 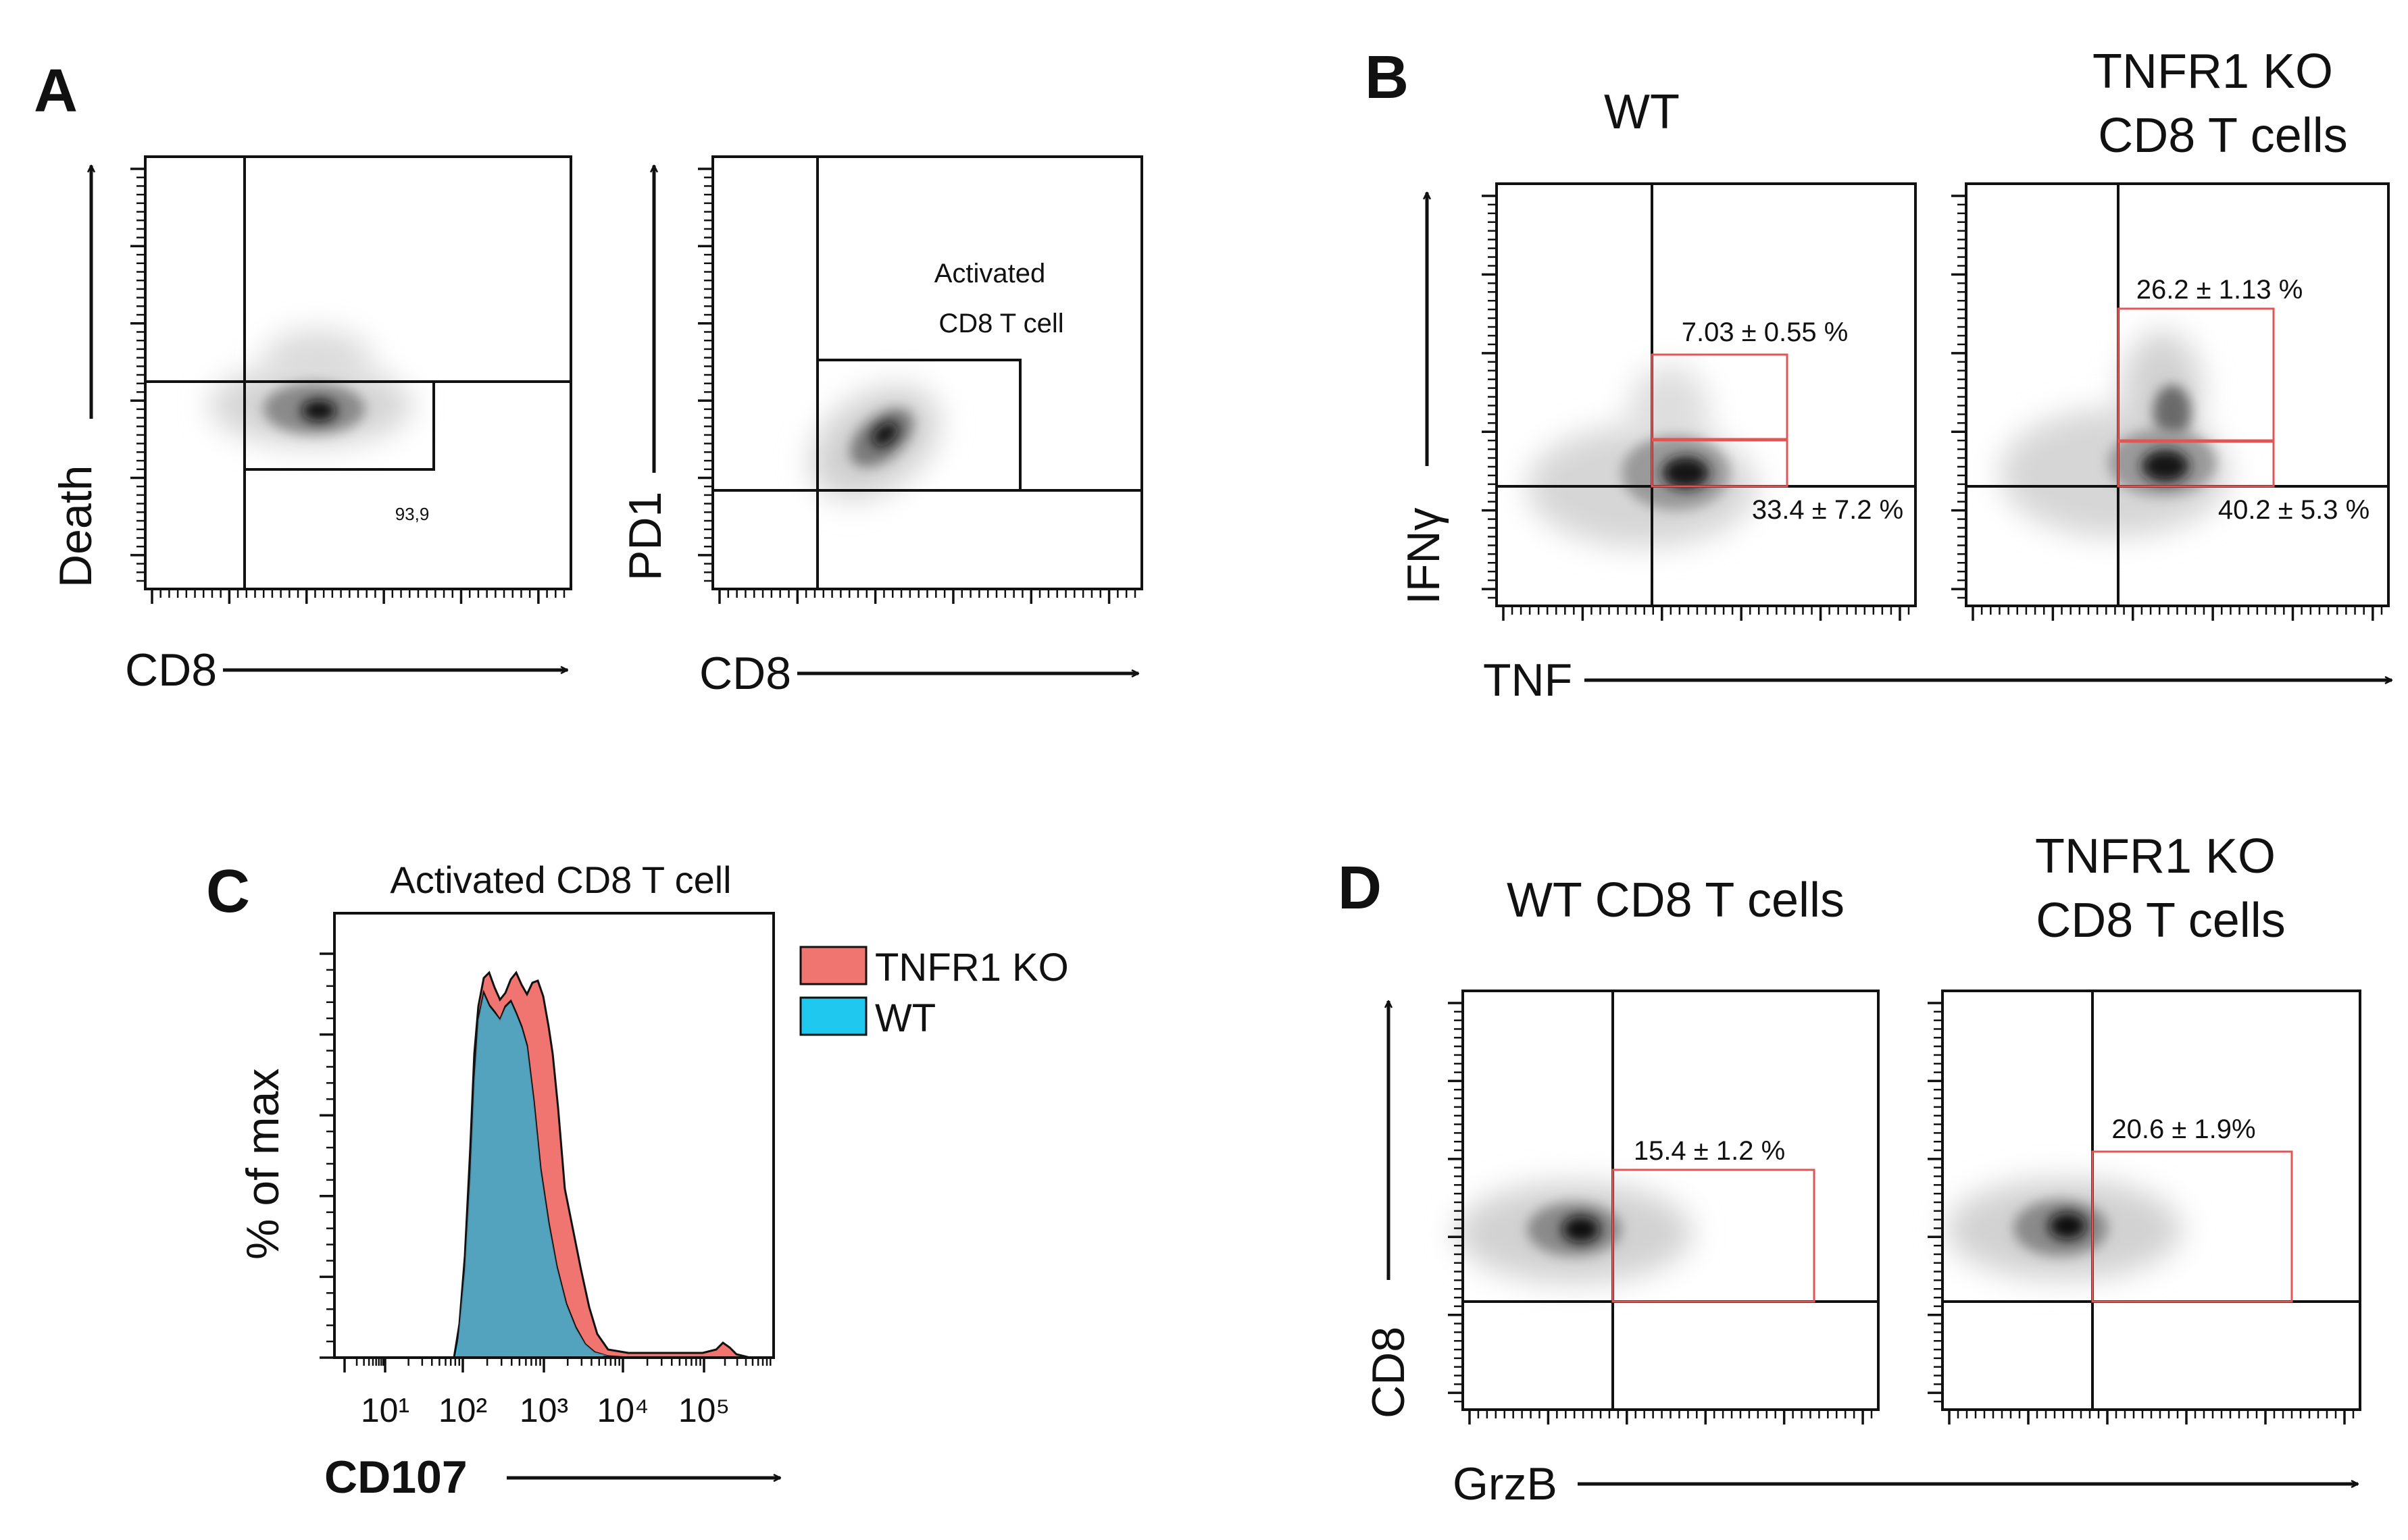 I want to click on density-d-ko, so click(x=2064, y=1229).